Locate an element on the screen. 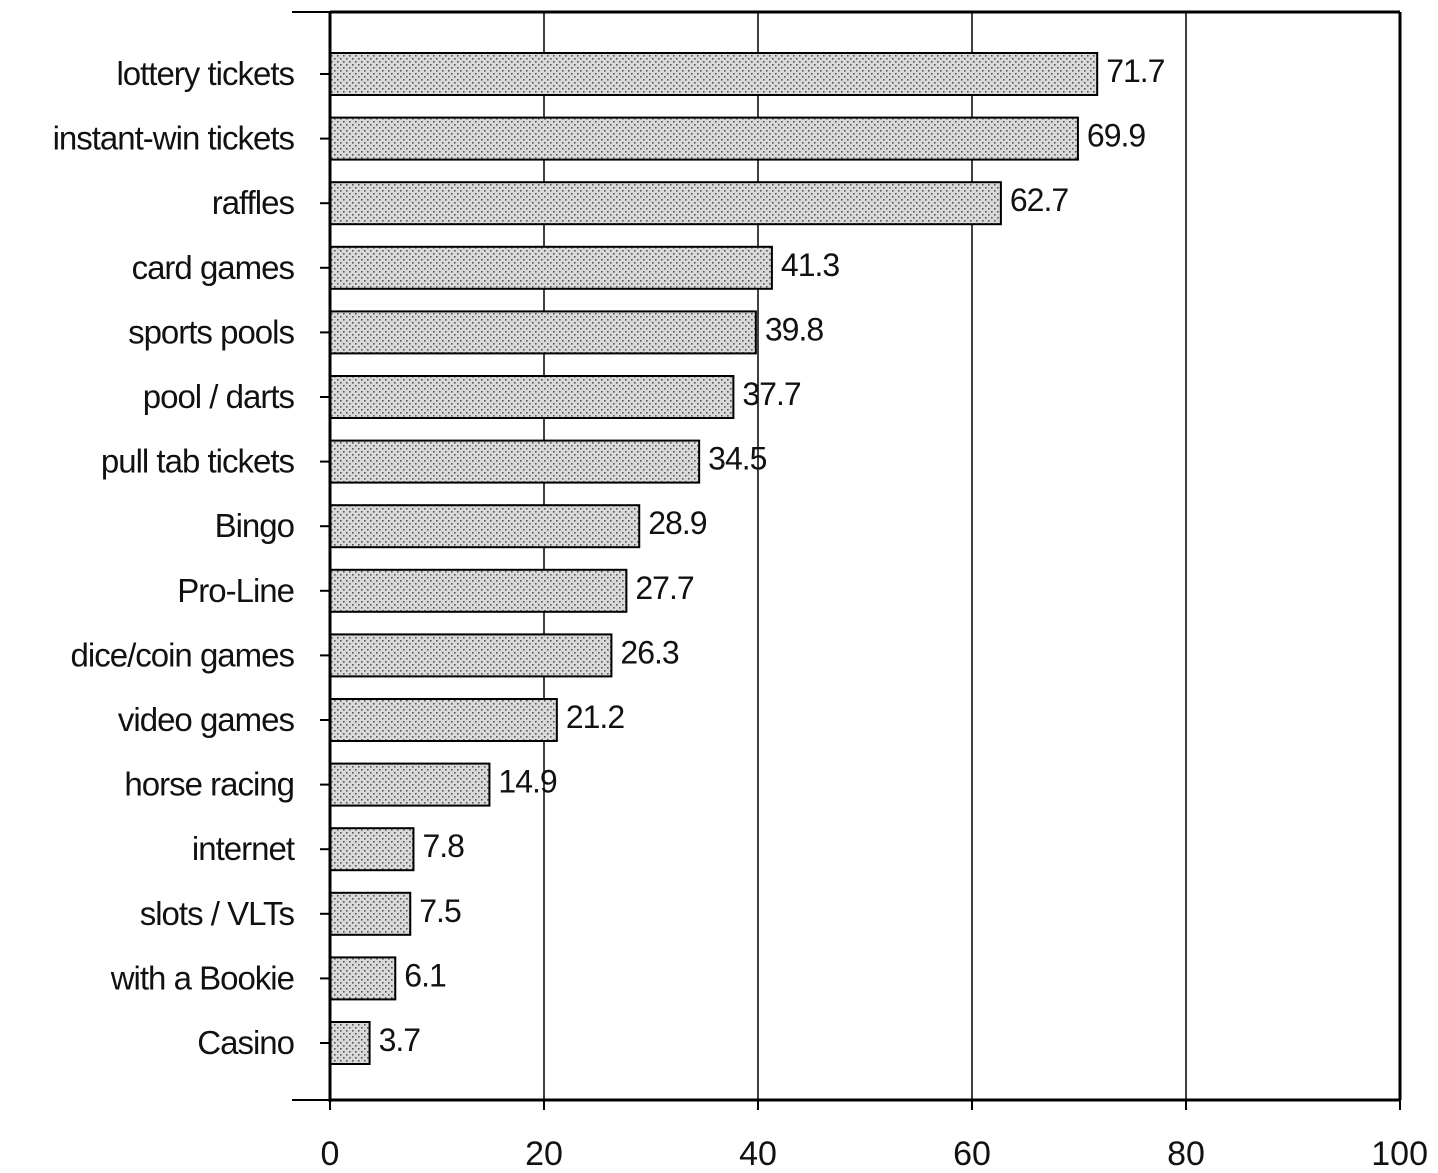 The height and width of the screenshot is (1173, 1438). category-label-5: pool / darts is located at coordinates (219, 396).